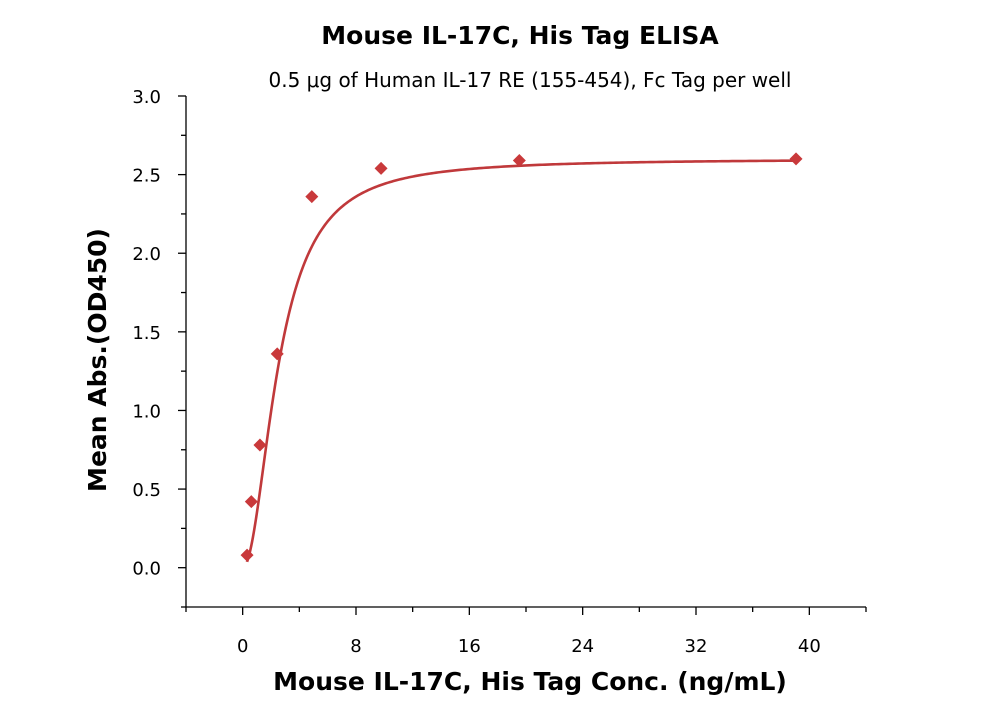 The height and width of the screenshot is (714, 1000). I want to click on y-tick-label: 1.0, so click(146, 411).